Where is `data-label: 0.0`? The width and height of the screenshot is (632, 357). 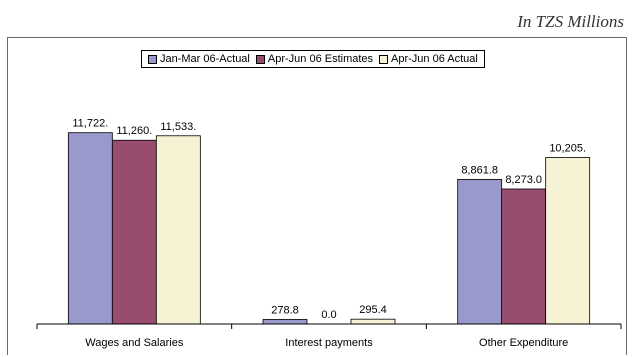 data-label: 0.0 is located at coordinates (328, 315).